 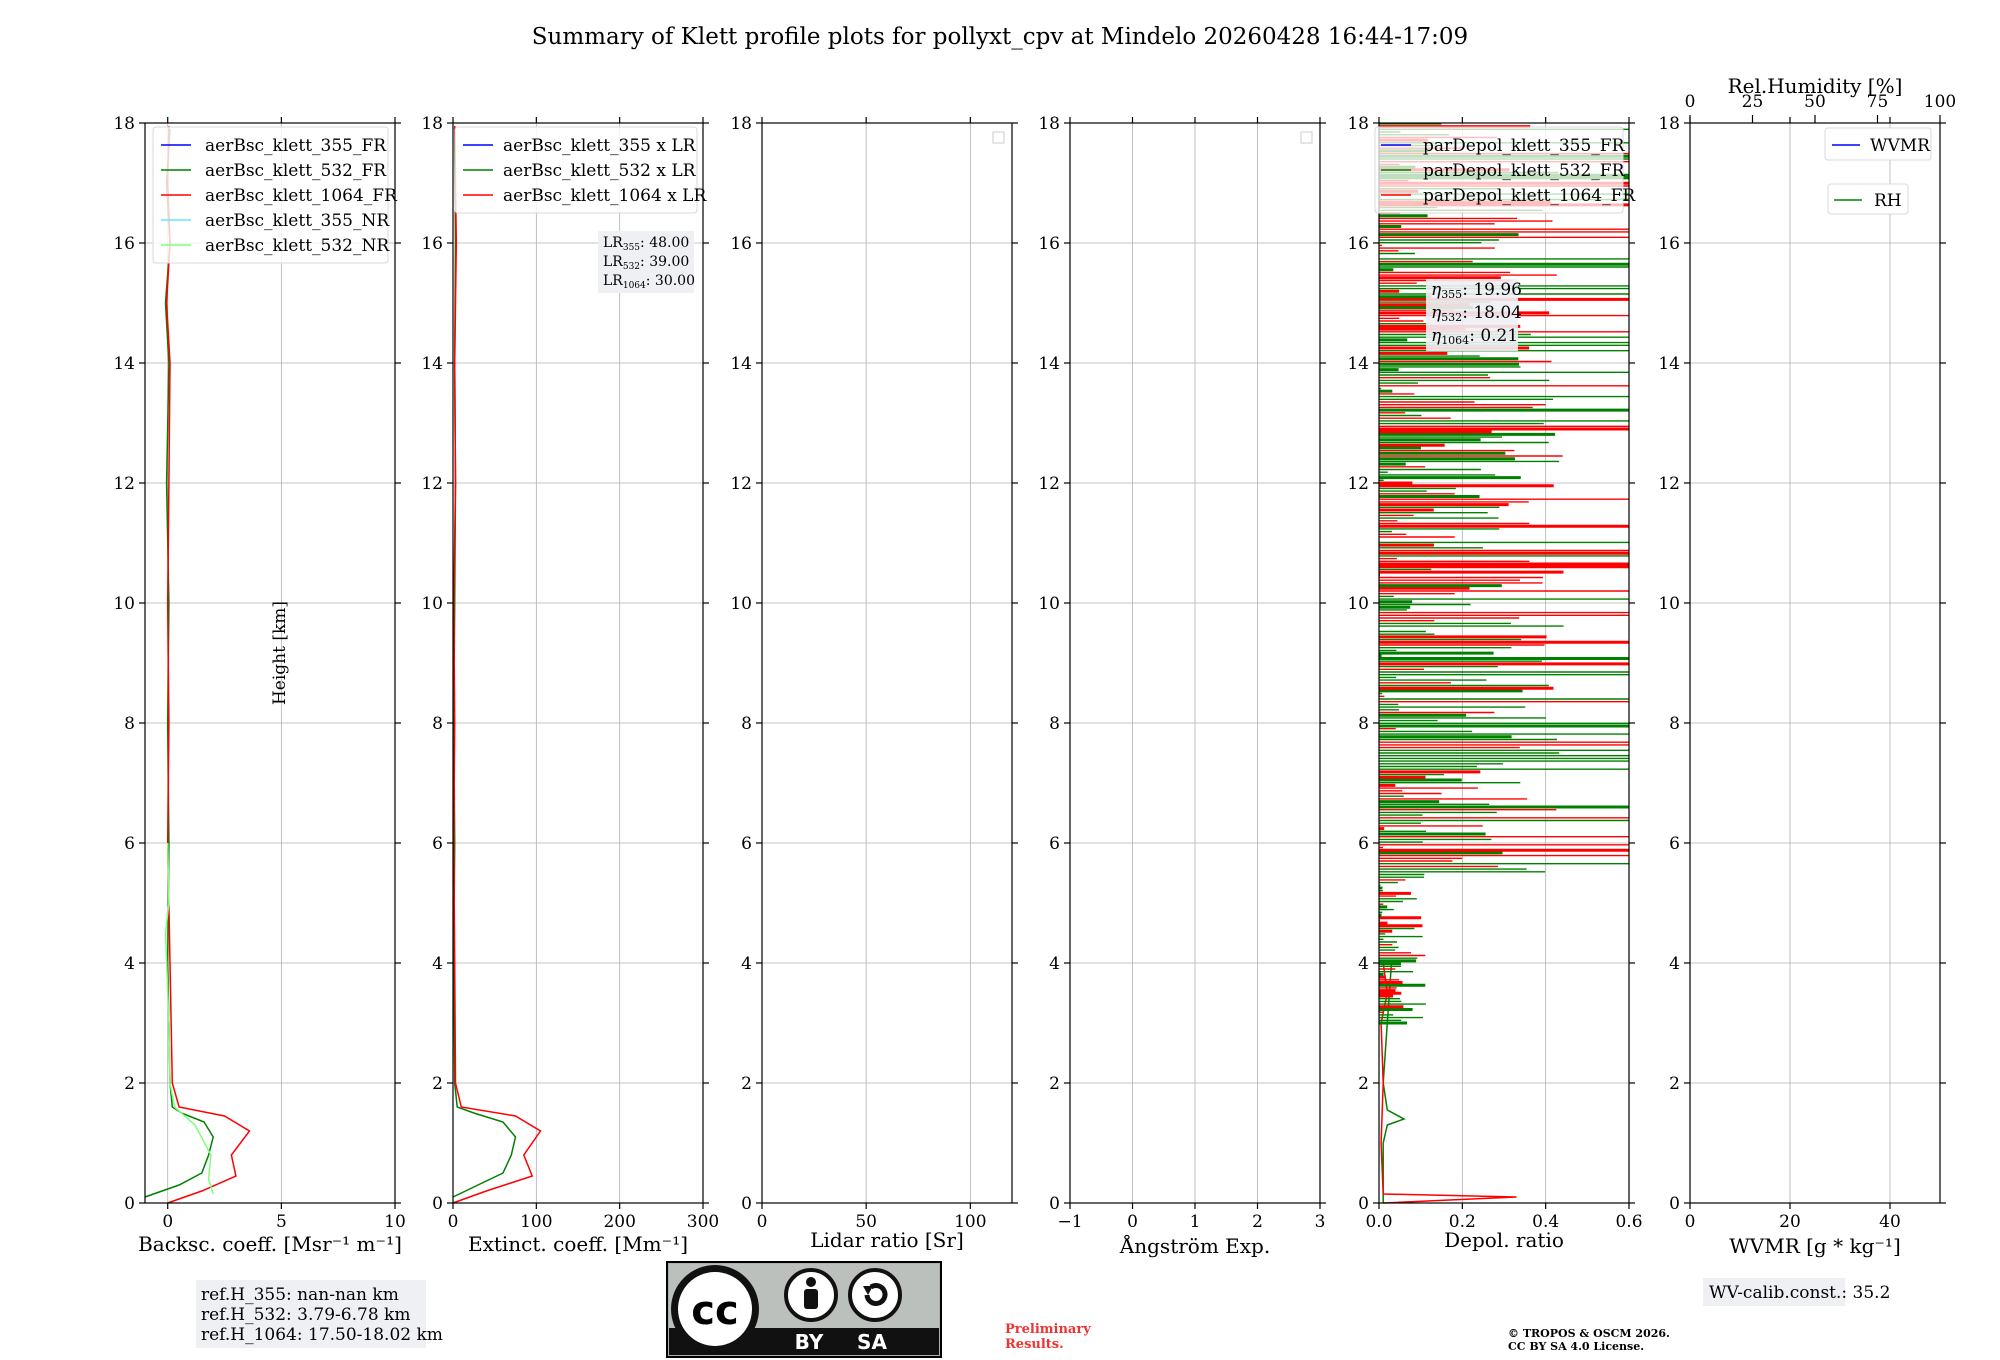 I want to click on depol-ticks: 0 2 4 6 8 10 12 14 16 18 0.0 0.2 0.4 0.6, so click(x=1494, y=673).